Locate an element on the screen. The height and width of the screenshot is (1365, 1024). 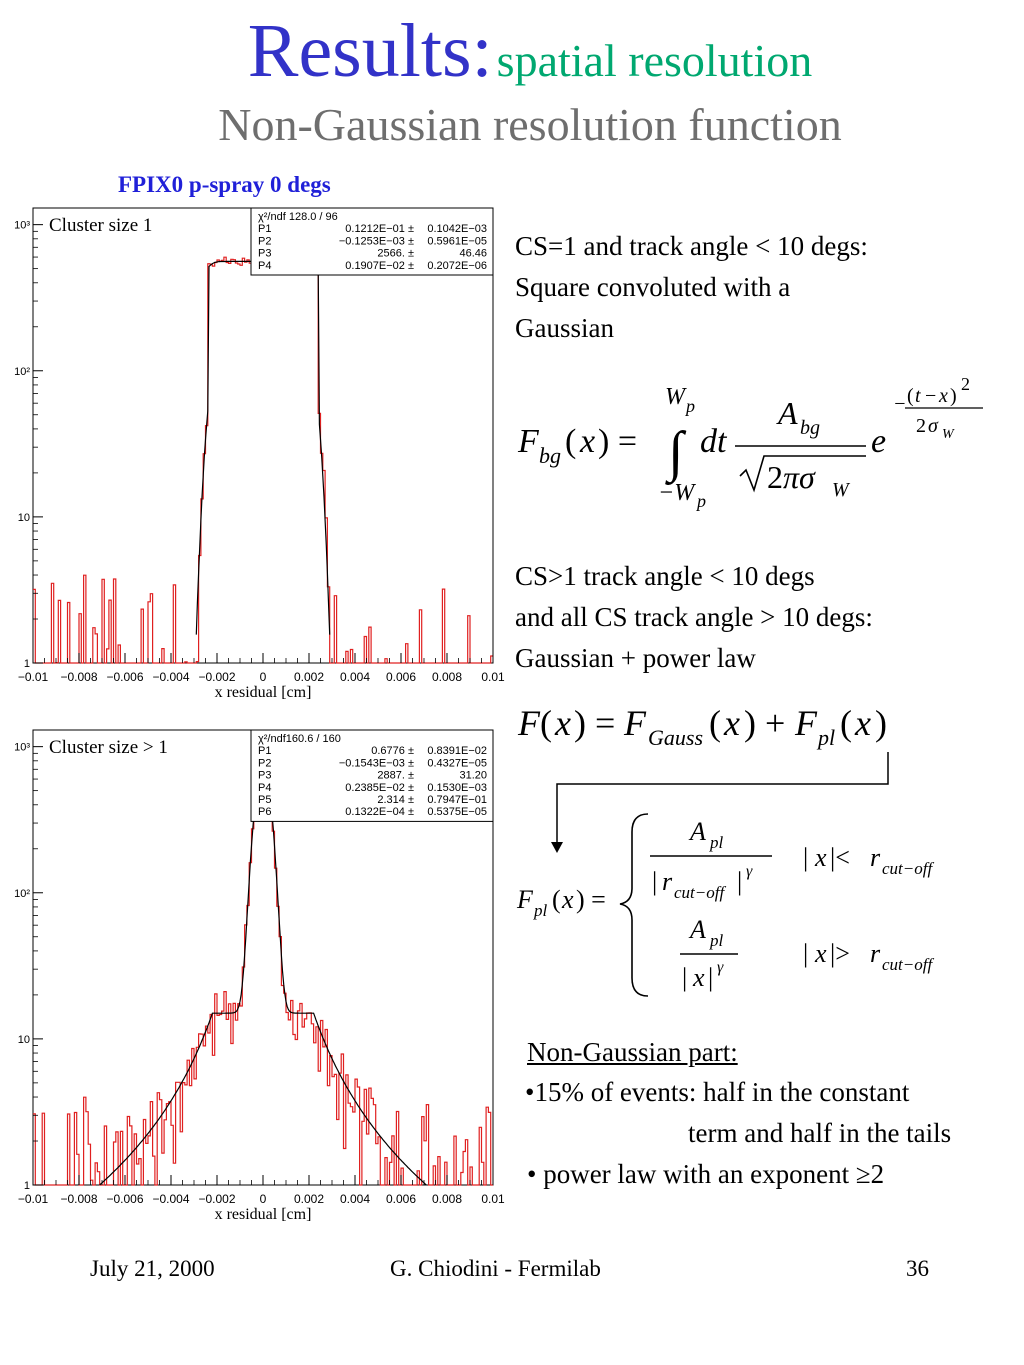
svg-text: t is located at coordinates (918, 396).